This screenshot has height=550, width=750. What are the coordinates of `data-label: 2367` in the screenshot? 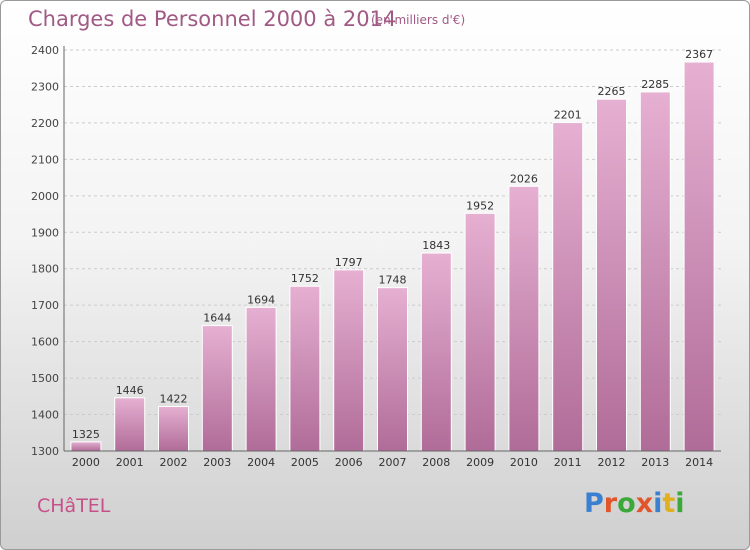 It's located at (699, 54).